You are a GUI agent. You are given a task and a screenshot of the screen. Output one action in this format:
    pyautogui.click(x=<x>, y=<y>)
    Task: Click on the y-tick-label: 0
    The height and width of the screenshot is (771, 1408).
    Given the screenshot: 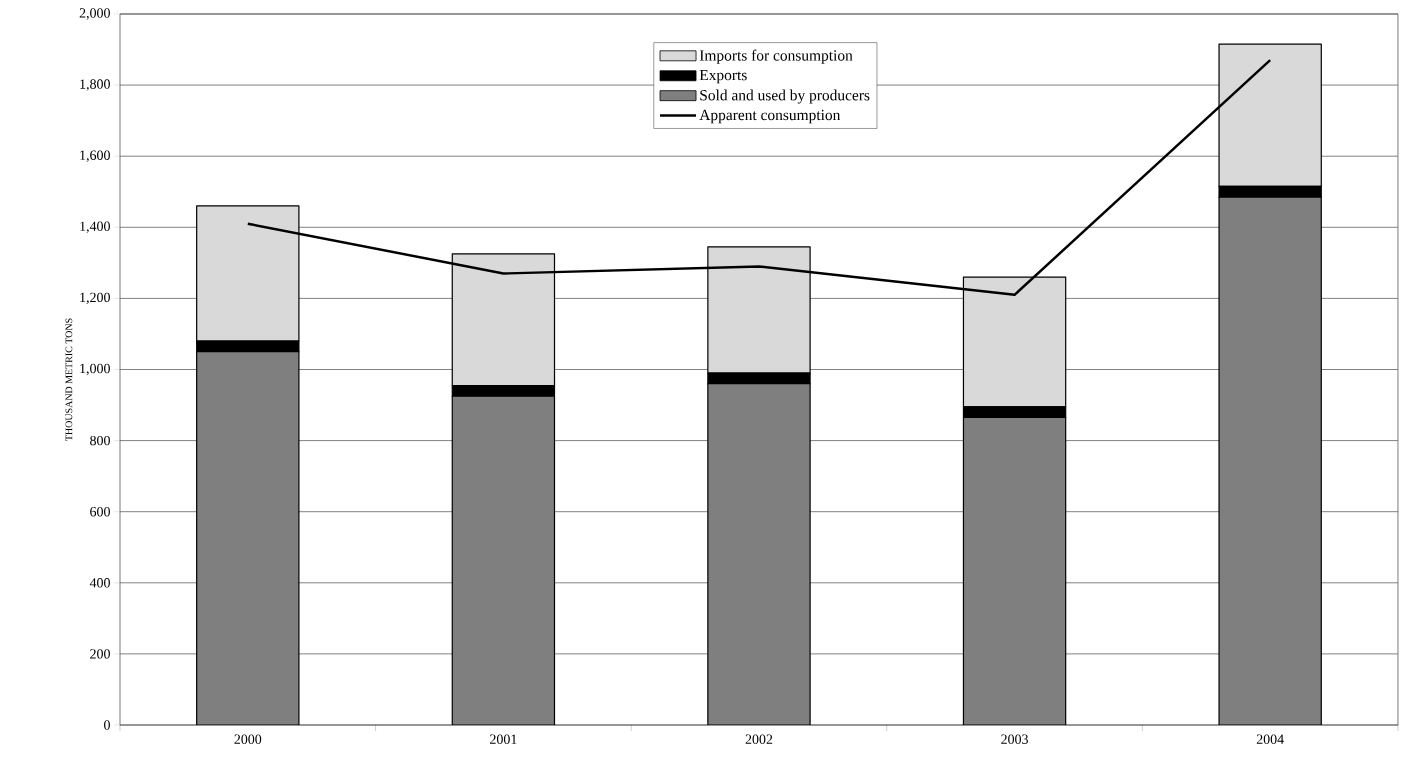 What is the action you would take?
    pyautogui.click(x=107, y=725)
    